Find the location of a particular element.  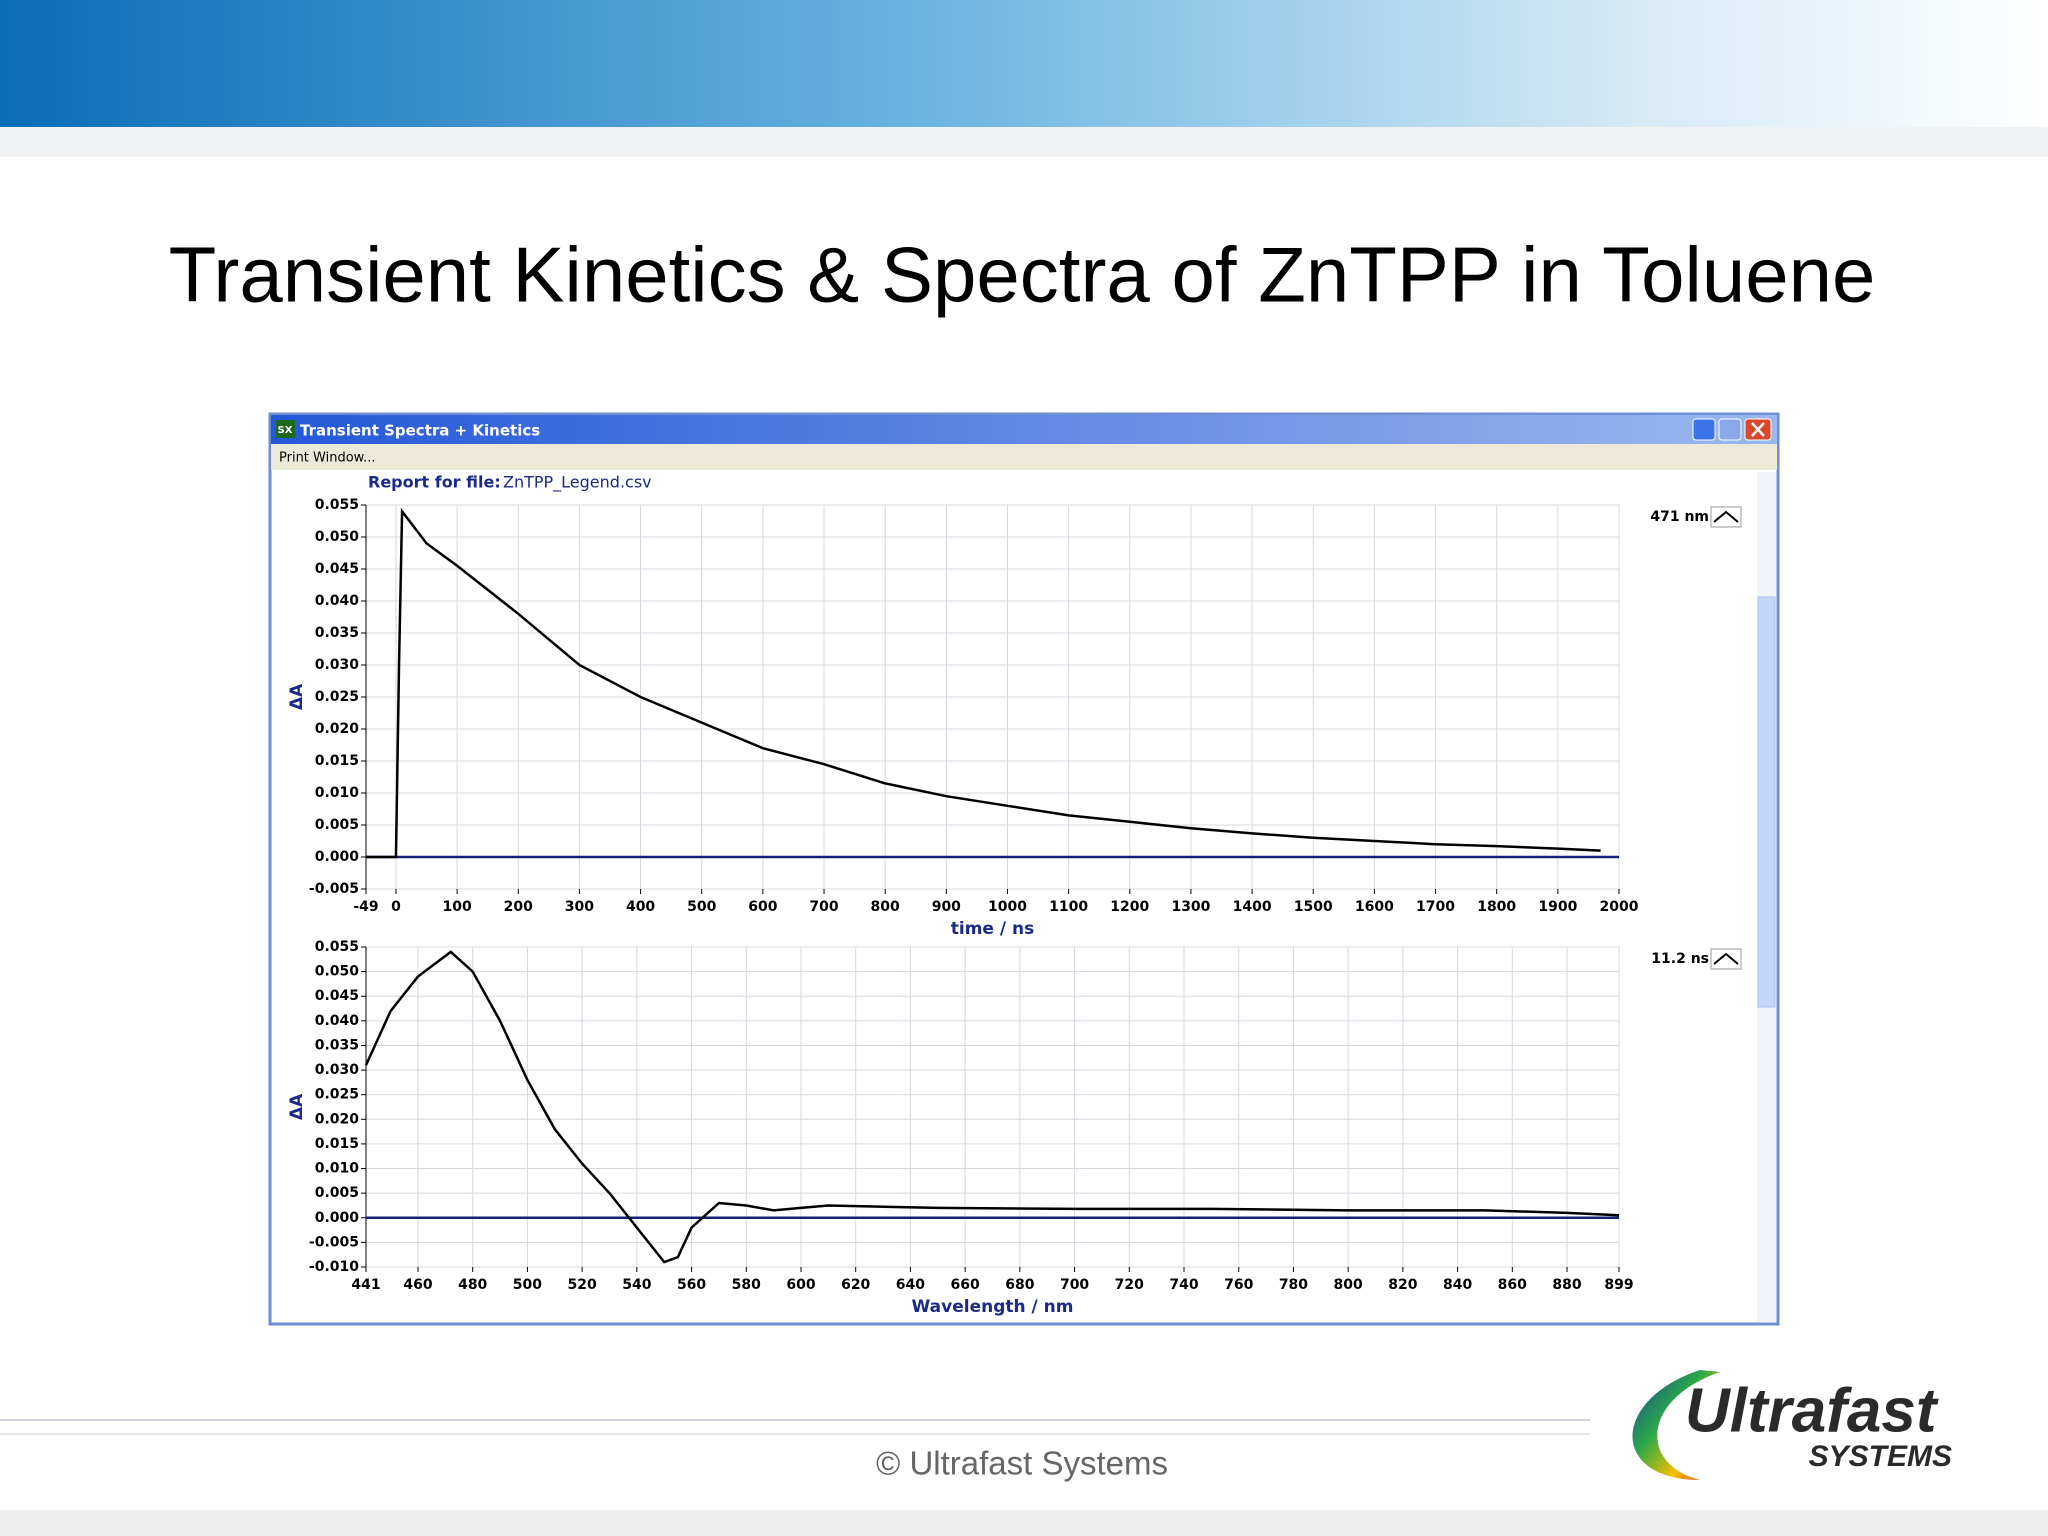

x-axis-label: Wavelength / nm is located at coordinates (993, 1307).